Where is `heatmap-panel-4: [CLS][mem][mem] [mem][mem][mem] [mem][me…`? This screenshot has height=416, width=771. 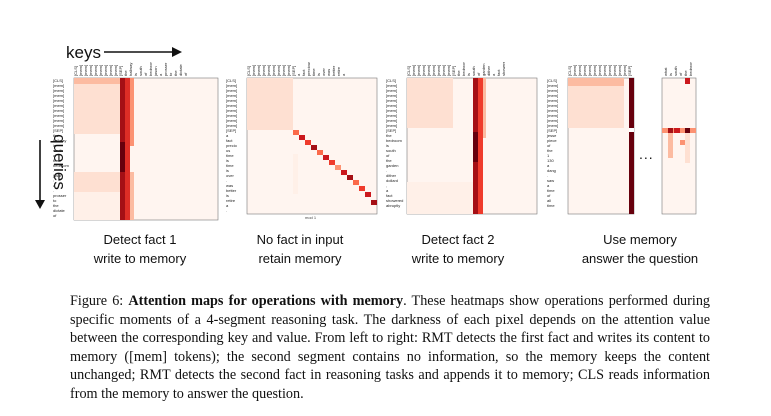 heatmap-panel-4: [CLS][mem][mem] [mem][mem][mem] [mem][me… is located at coordinates (590, 140).